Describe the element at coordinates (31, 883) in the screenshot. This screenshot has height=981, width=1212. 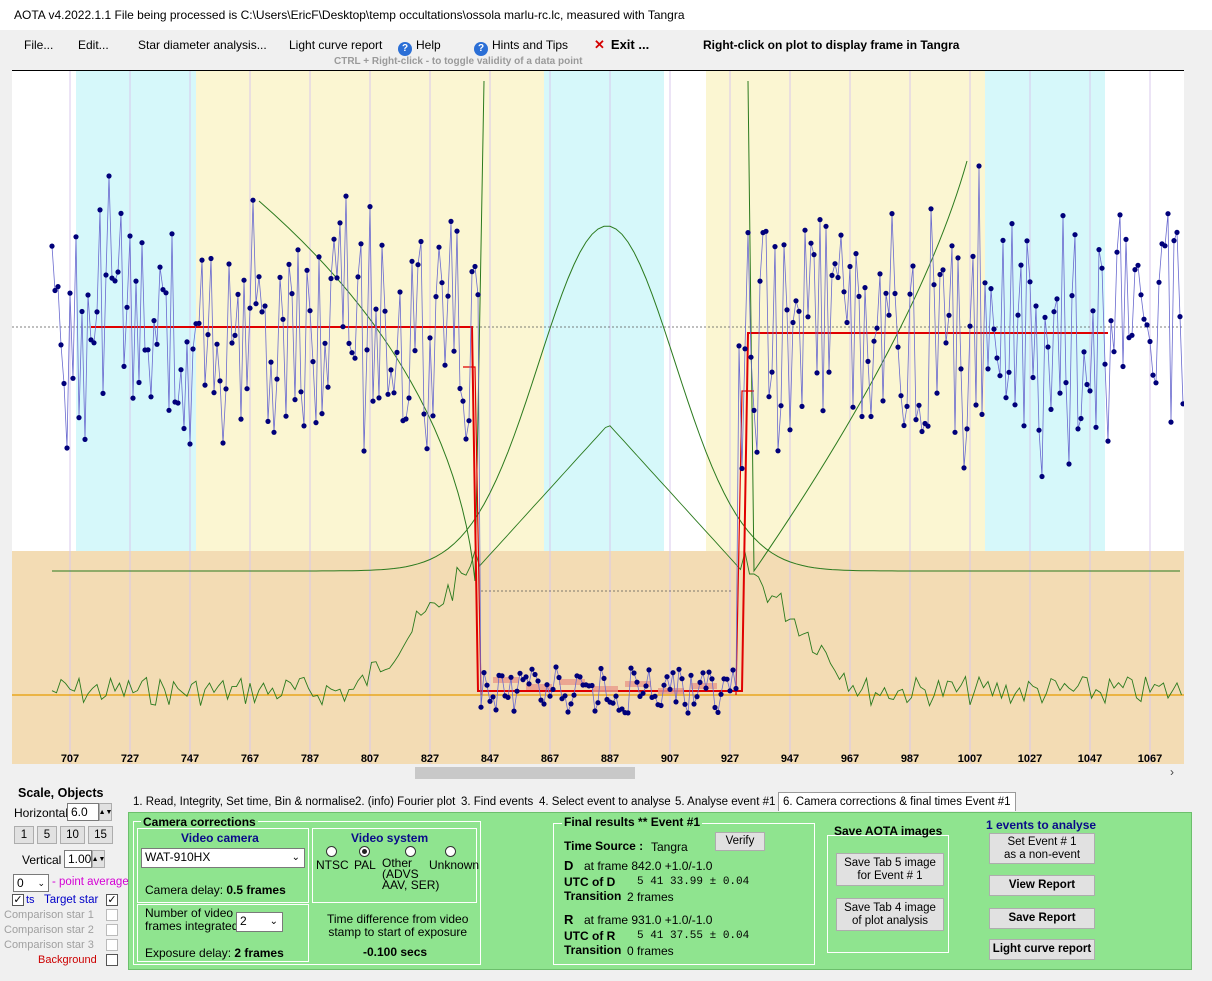
I see `point-average-select: 0 ⌄` at that location.